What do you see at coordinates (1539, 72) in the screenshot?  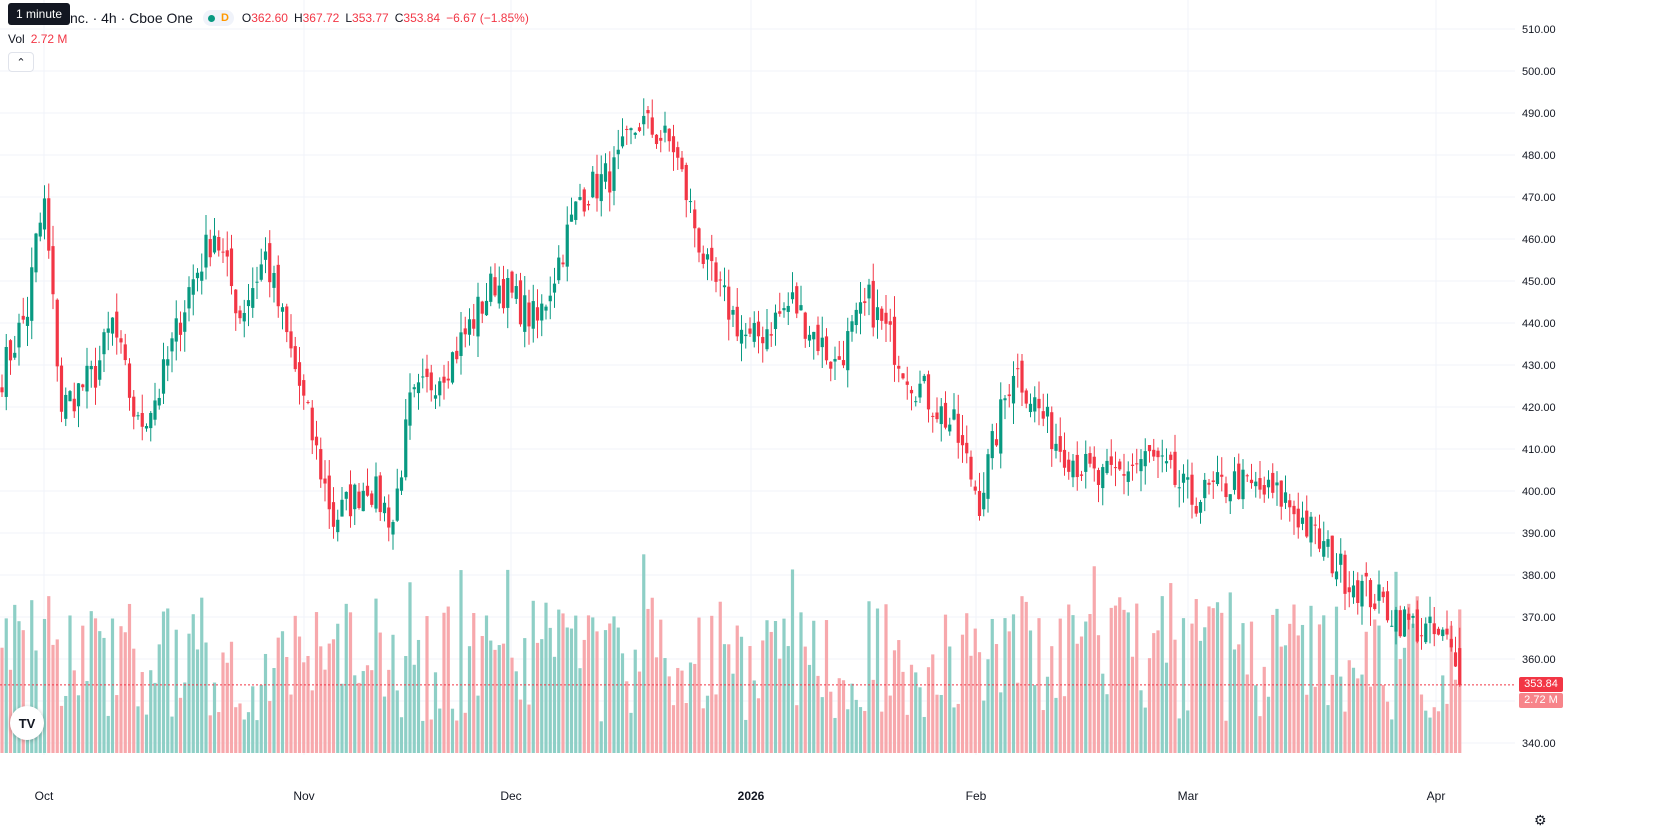 I see `y-tick-label: 500.00` at bounding box center [1539, 72].